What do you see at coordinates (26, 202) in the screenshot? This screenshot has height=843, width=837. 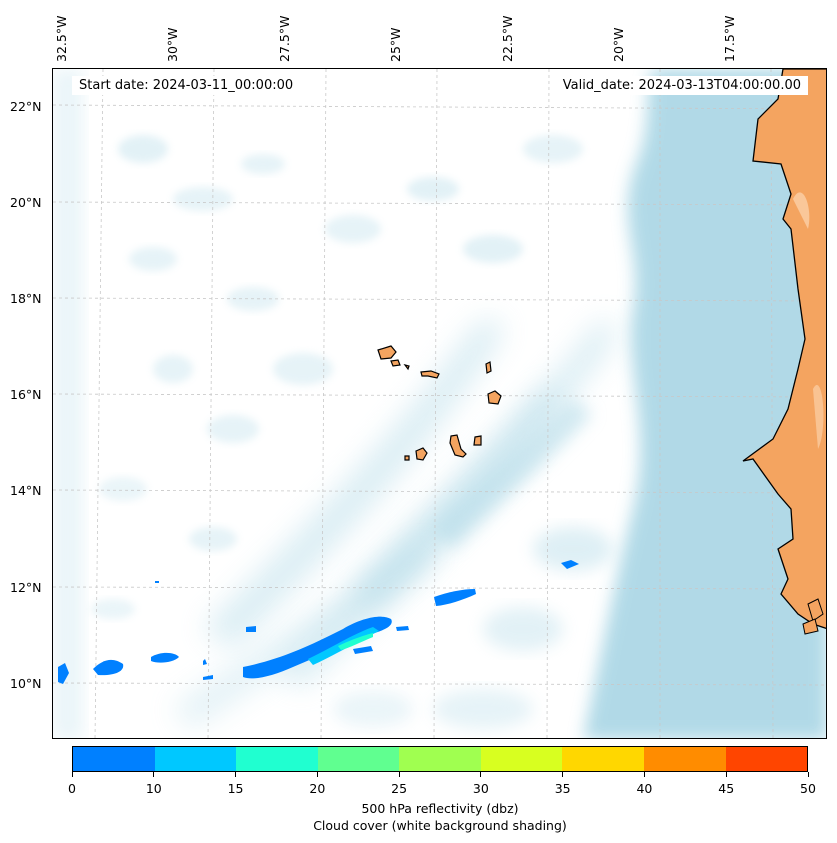 I see `lat-label-20n: 20°N` at bounding box center [26, 202].